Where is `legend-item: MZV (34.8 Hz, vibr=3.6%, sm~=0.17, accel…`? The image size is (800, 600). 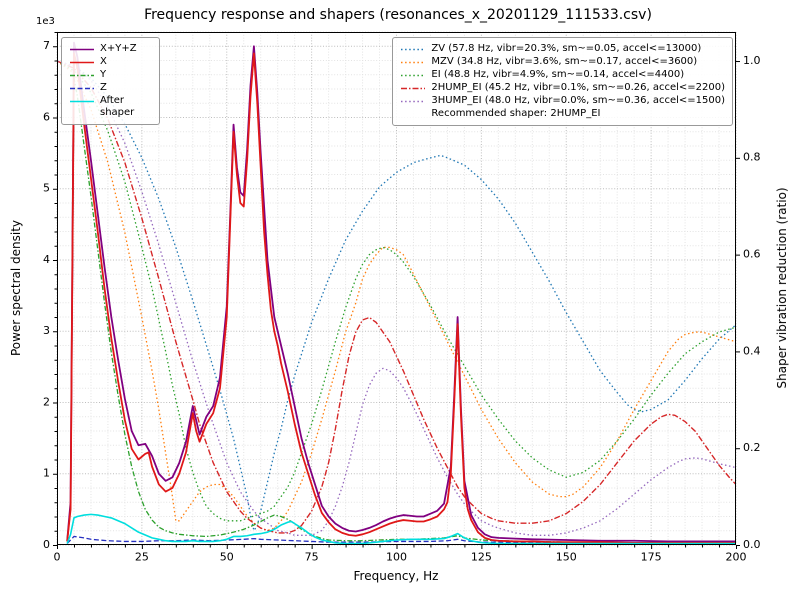 legend-item: MZV (34.8 Hz, vibr=3.6%, sm~=0.17, accel… is located at coordinates (562, 62).